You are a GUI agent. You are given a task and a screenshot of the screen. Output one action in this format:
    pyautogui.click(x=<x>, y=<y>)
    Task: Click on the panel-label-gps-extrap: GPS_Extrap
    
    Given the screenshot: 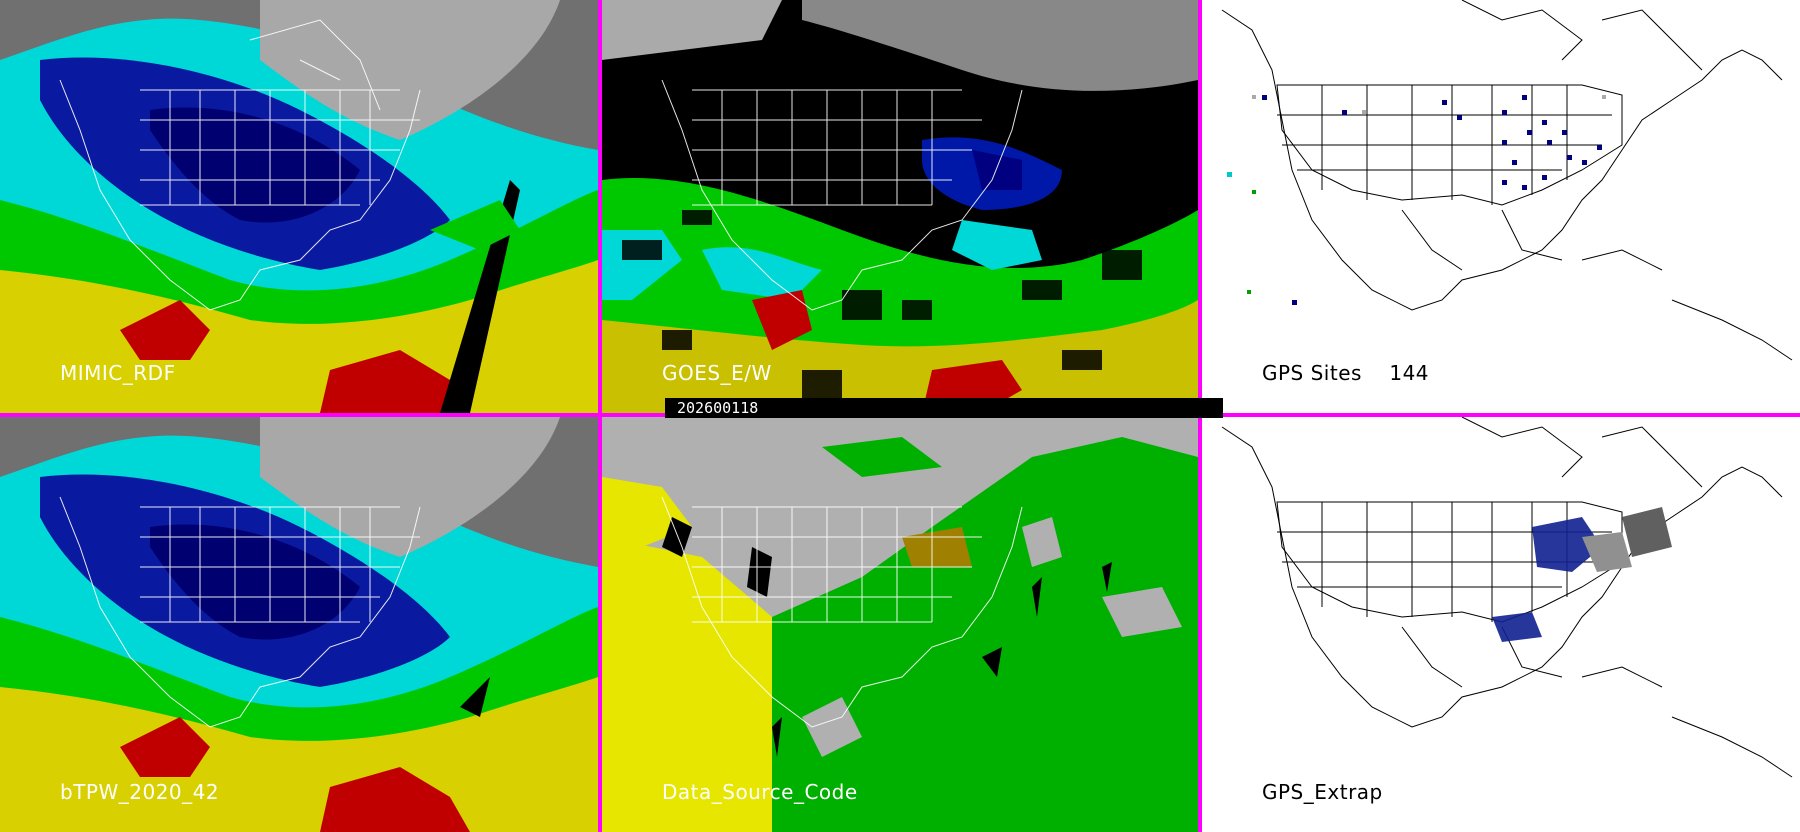 What is the action you would take?
    pyautogui.click(x=1322, y=792)
    